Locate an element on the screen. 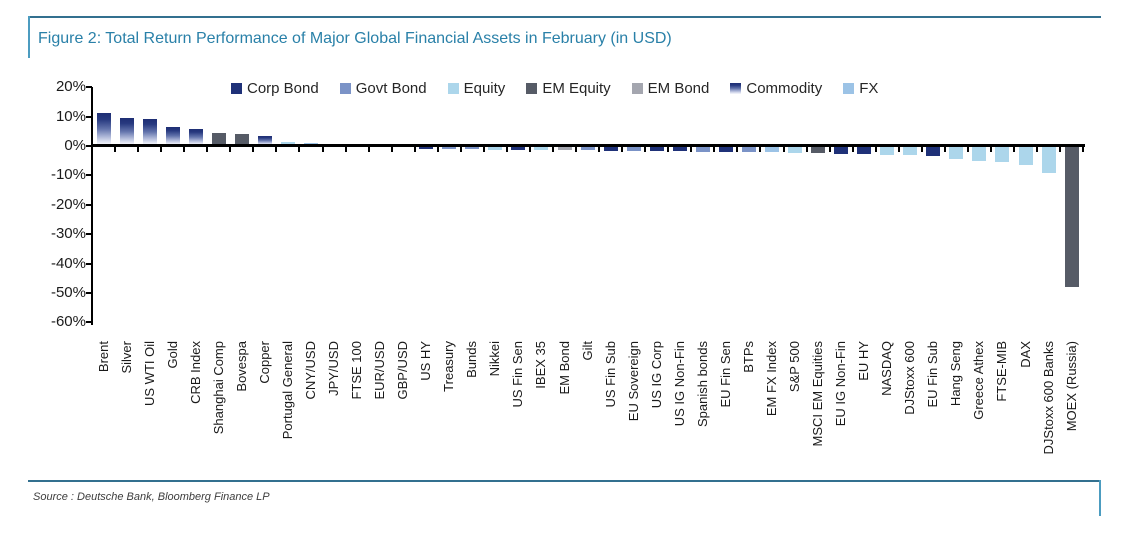  x-axis-label: Treasury is located at coordinates (449, 366).